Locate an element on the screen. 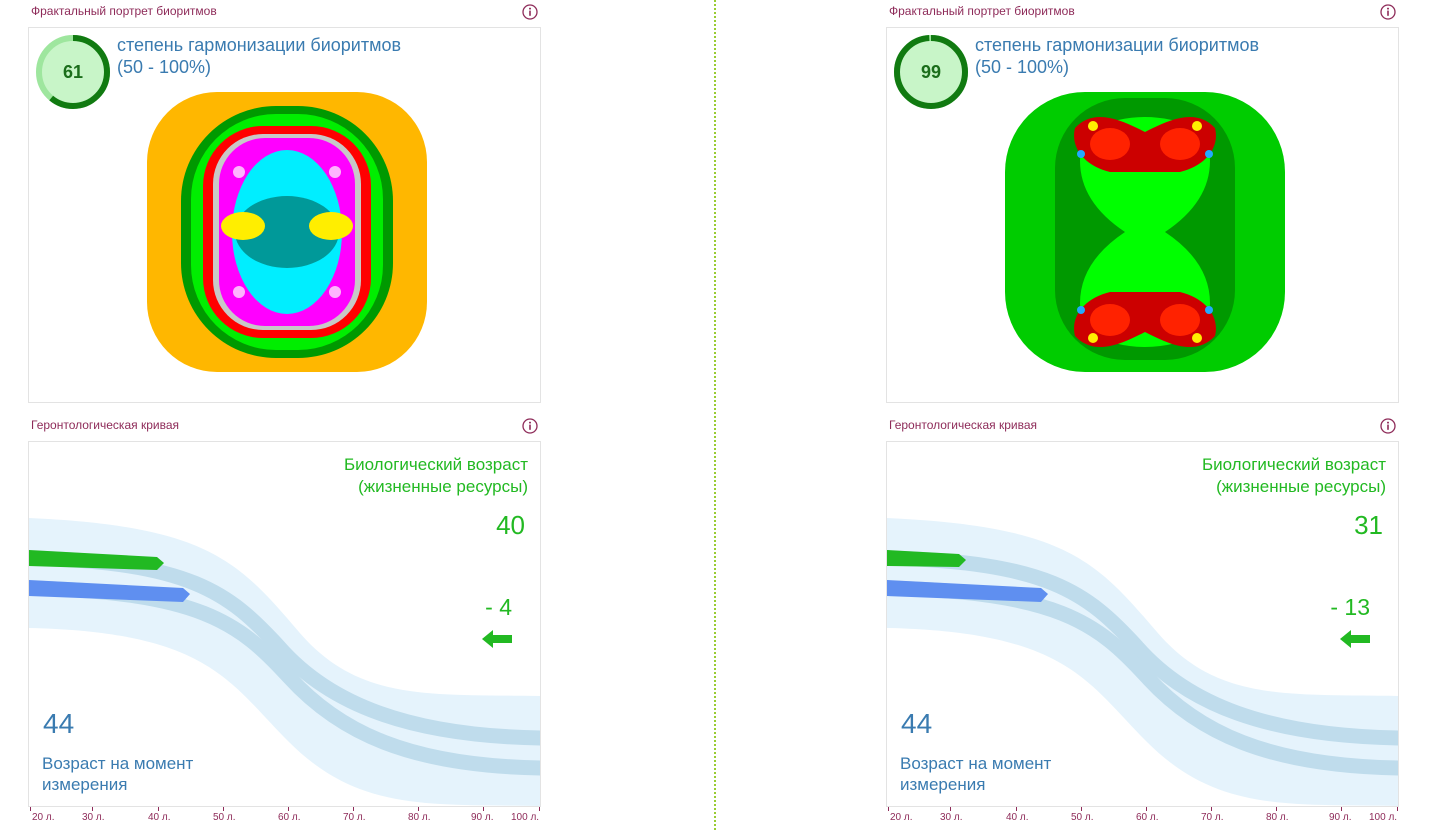  age-delta-value: - 13 is located at coordinates (1350, 607).